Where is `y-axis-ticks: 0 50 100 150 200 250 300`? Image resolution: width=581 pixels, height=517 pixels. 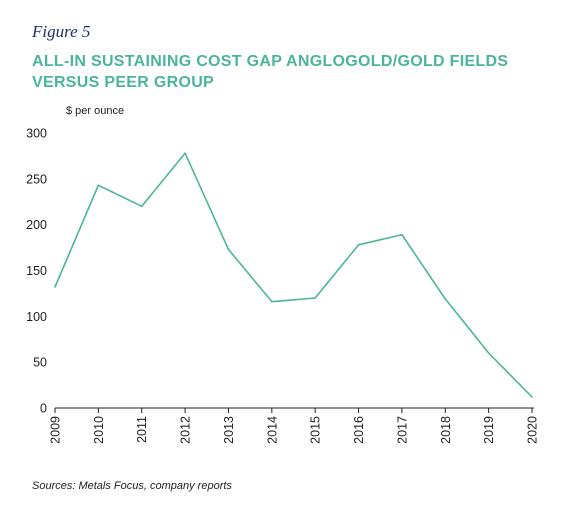
y-axis-ticks: 0 50 100 150 200 250 300 is located at coordinates (36, 271).